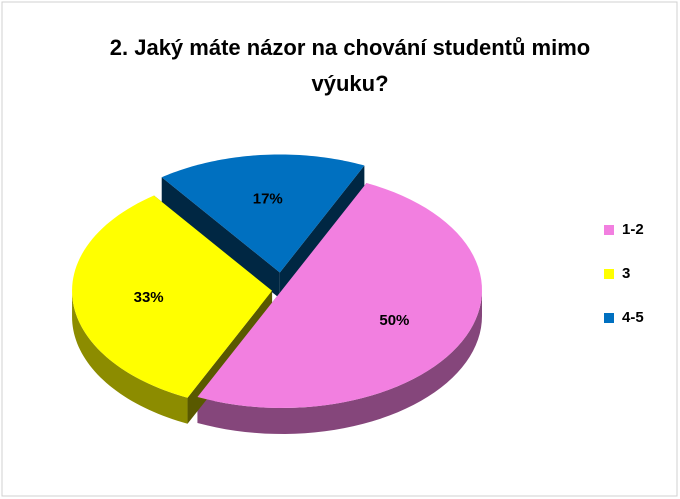 This screenshot has width=680, height=499. I want to click on data-label: 17%, so click(268, 199).